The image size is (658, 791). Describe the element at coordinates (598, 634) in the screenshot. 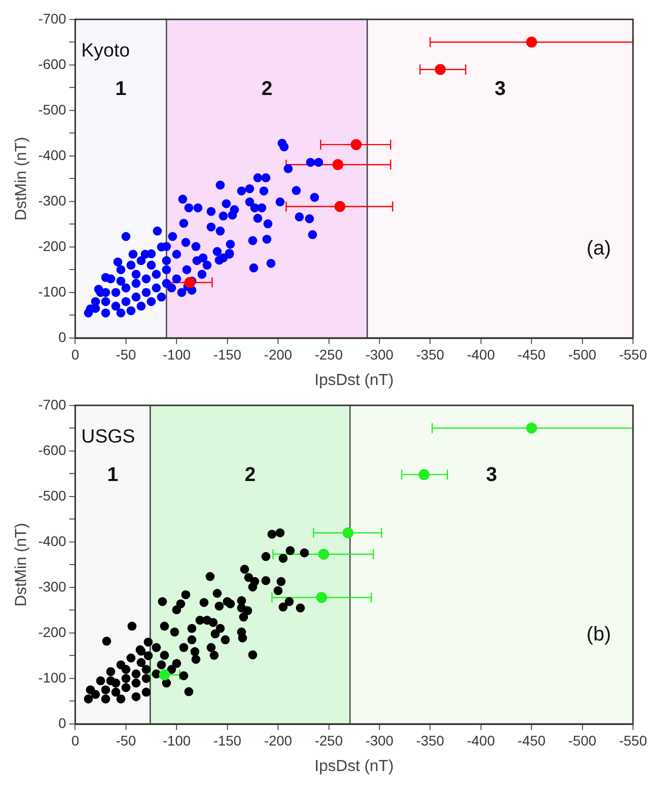

I see `annotation: (b)` at that location.